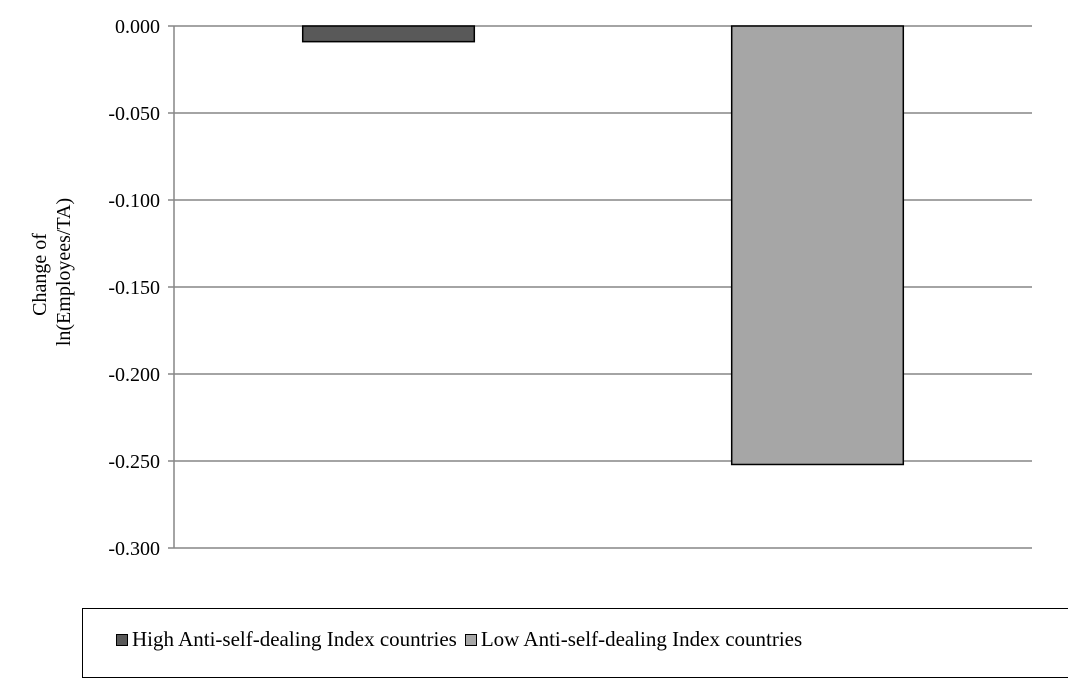 This screenshot has height=678, width=1068. I want to click on y-tick-label: -0.150, so click(134, 288).